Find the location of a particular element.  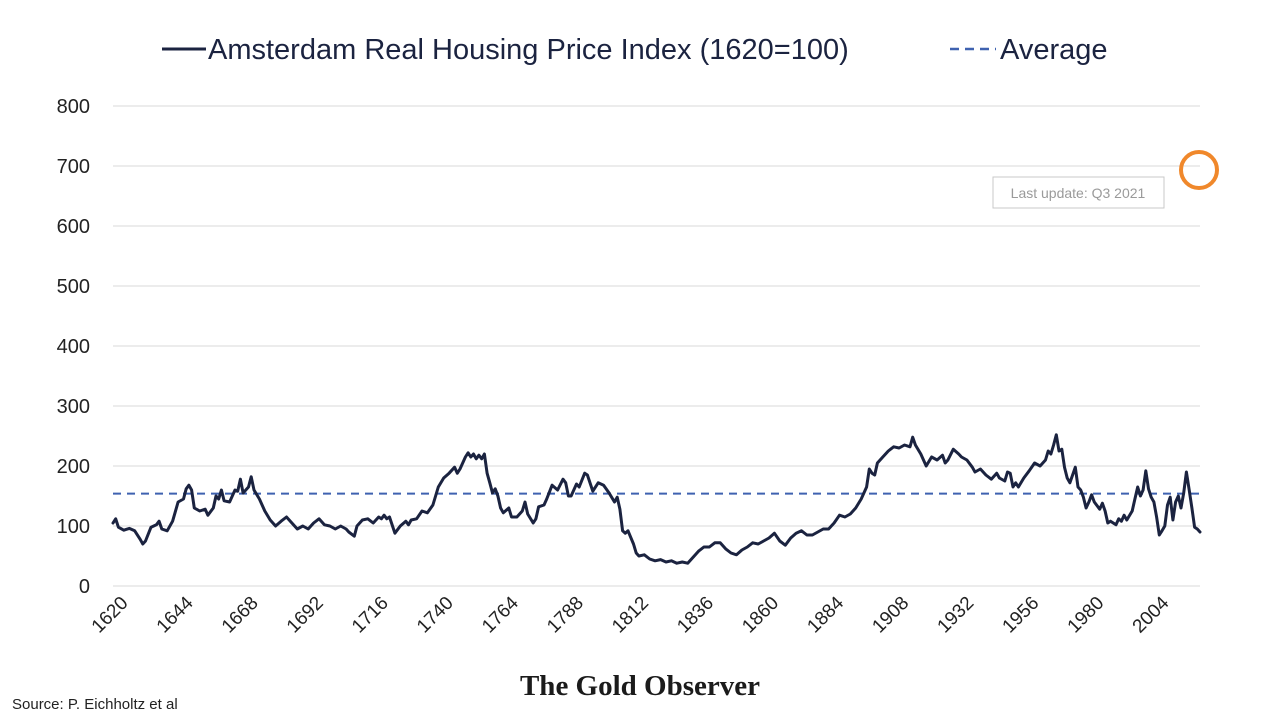

x-tick-label-1956: 1956 is located at coordinates (1021, 615).